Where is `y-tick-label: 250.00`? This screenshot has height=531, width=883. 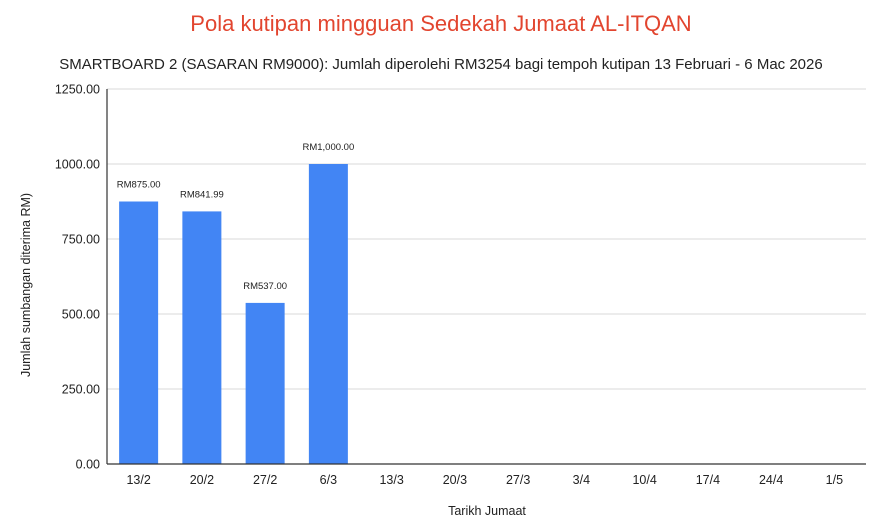
y-tick-label: 250.00 is located at coordinates (81, 390).